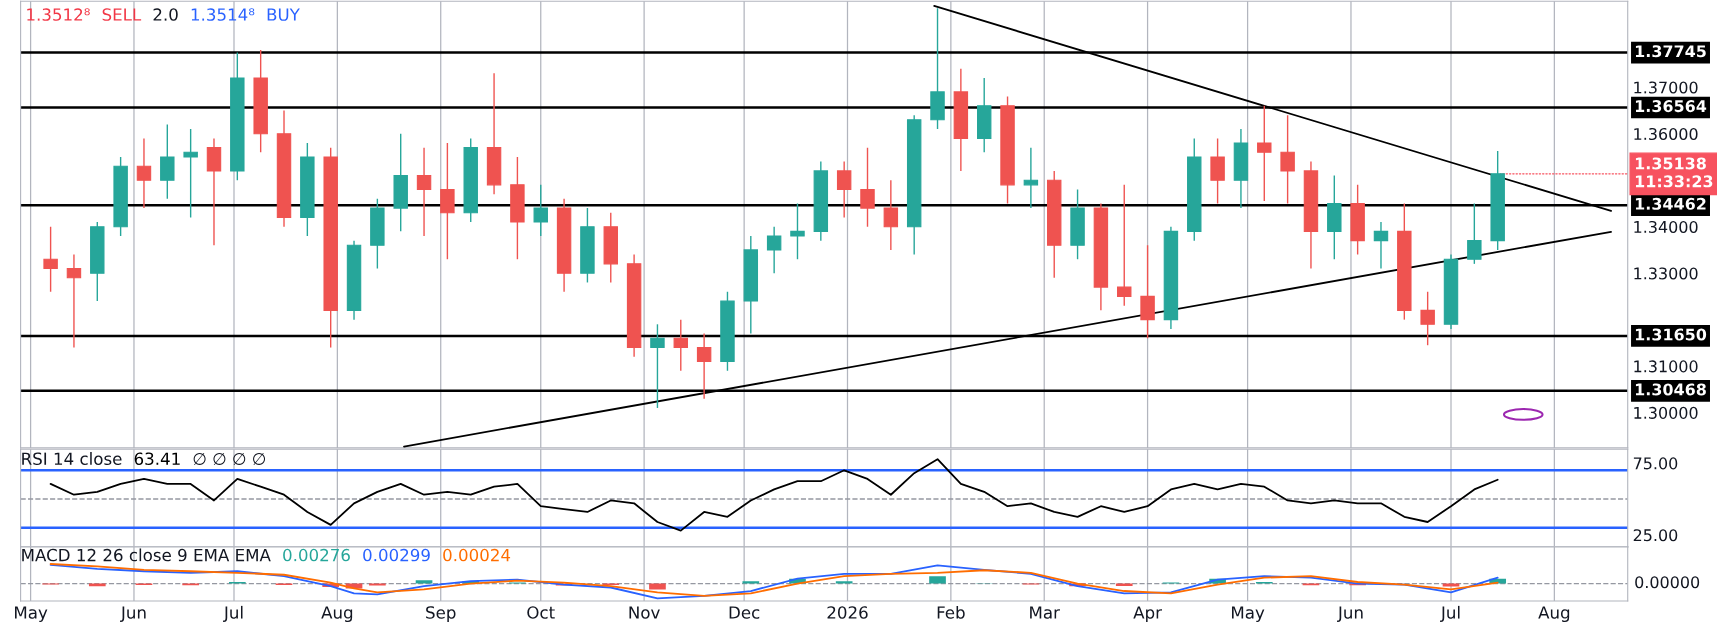 Image resolution: width=1717 pixels, height=630 pixels. I want to click on ref-line-label: 1.30468, so click(1670, 389).